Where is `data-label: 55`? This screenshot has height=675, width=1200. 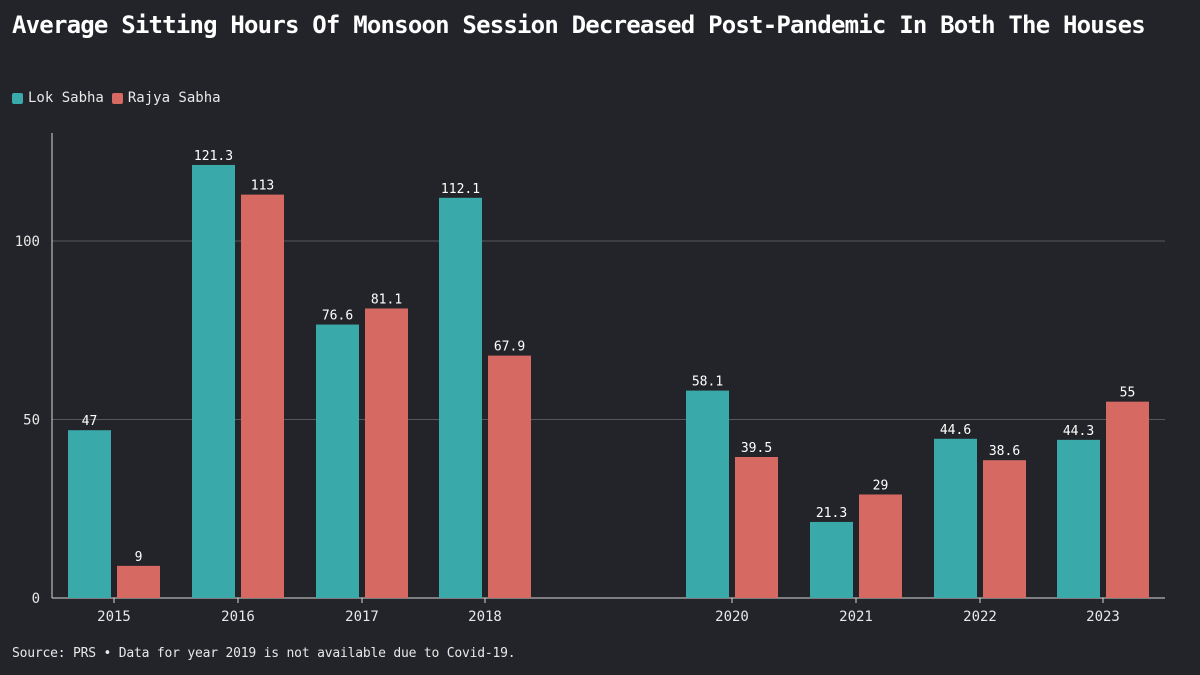
data-label: 55 is located at coordinates (1128, 393).